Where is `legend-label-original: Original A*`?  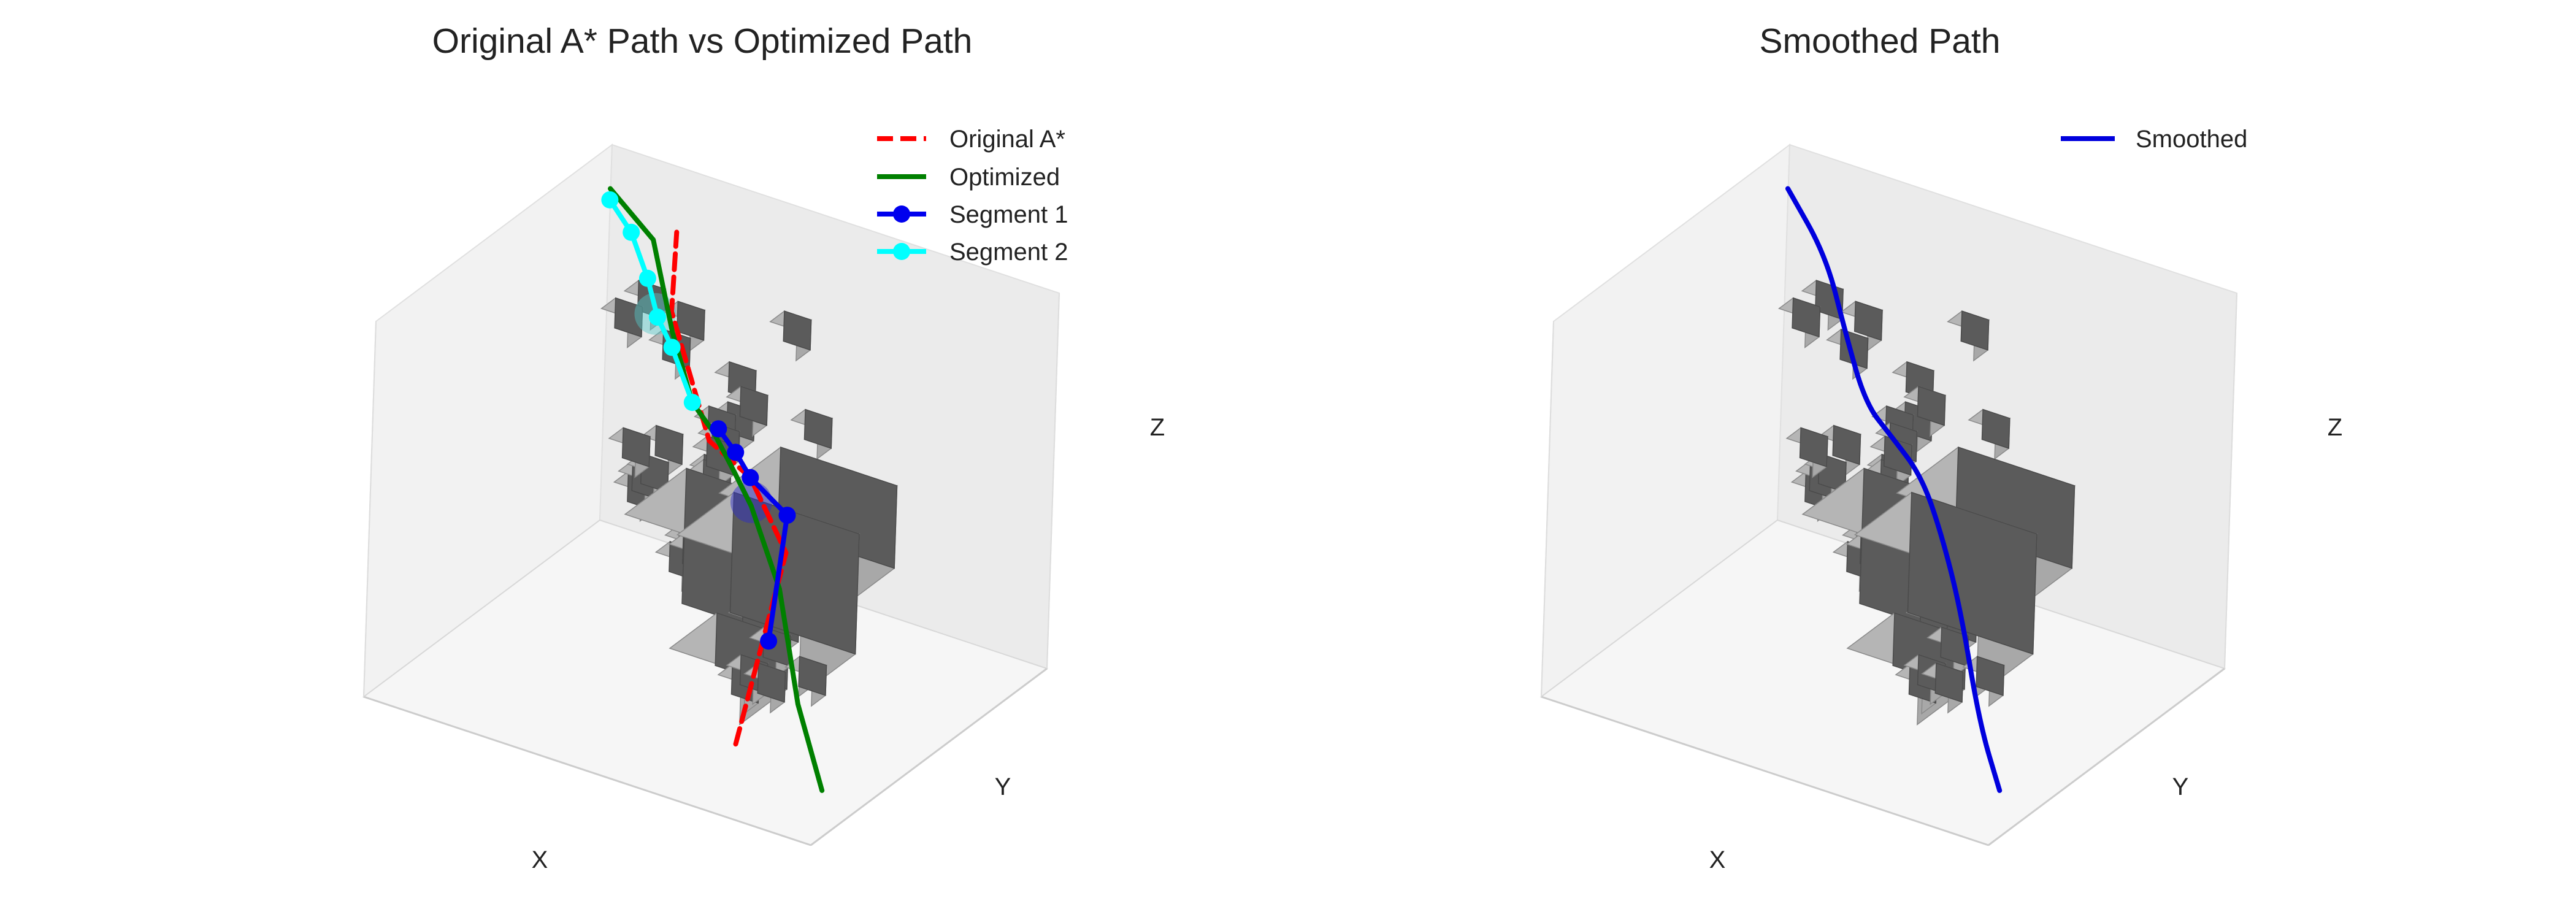
legend-label-original: Original A* is located at coordinates (1007, 139).